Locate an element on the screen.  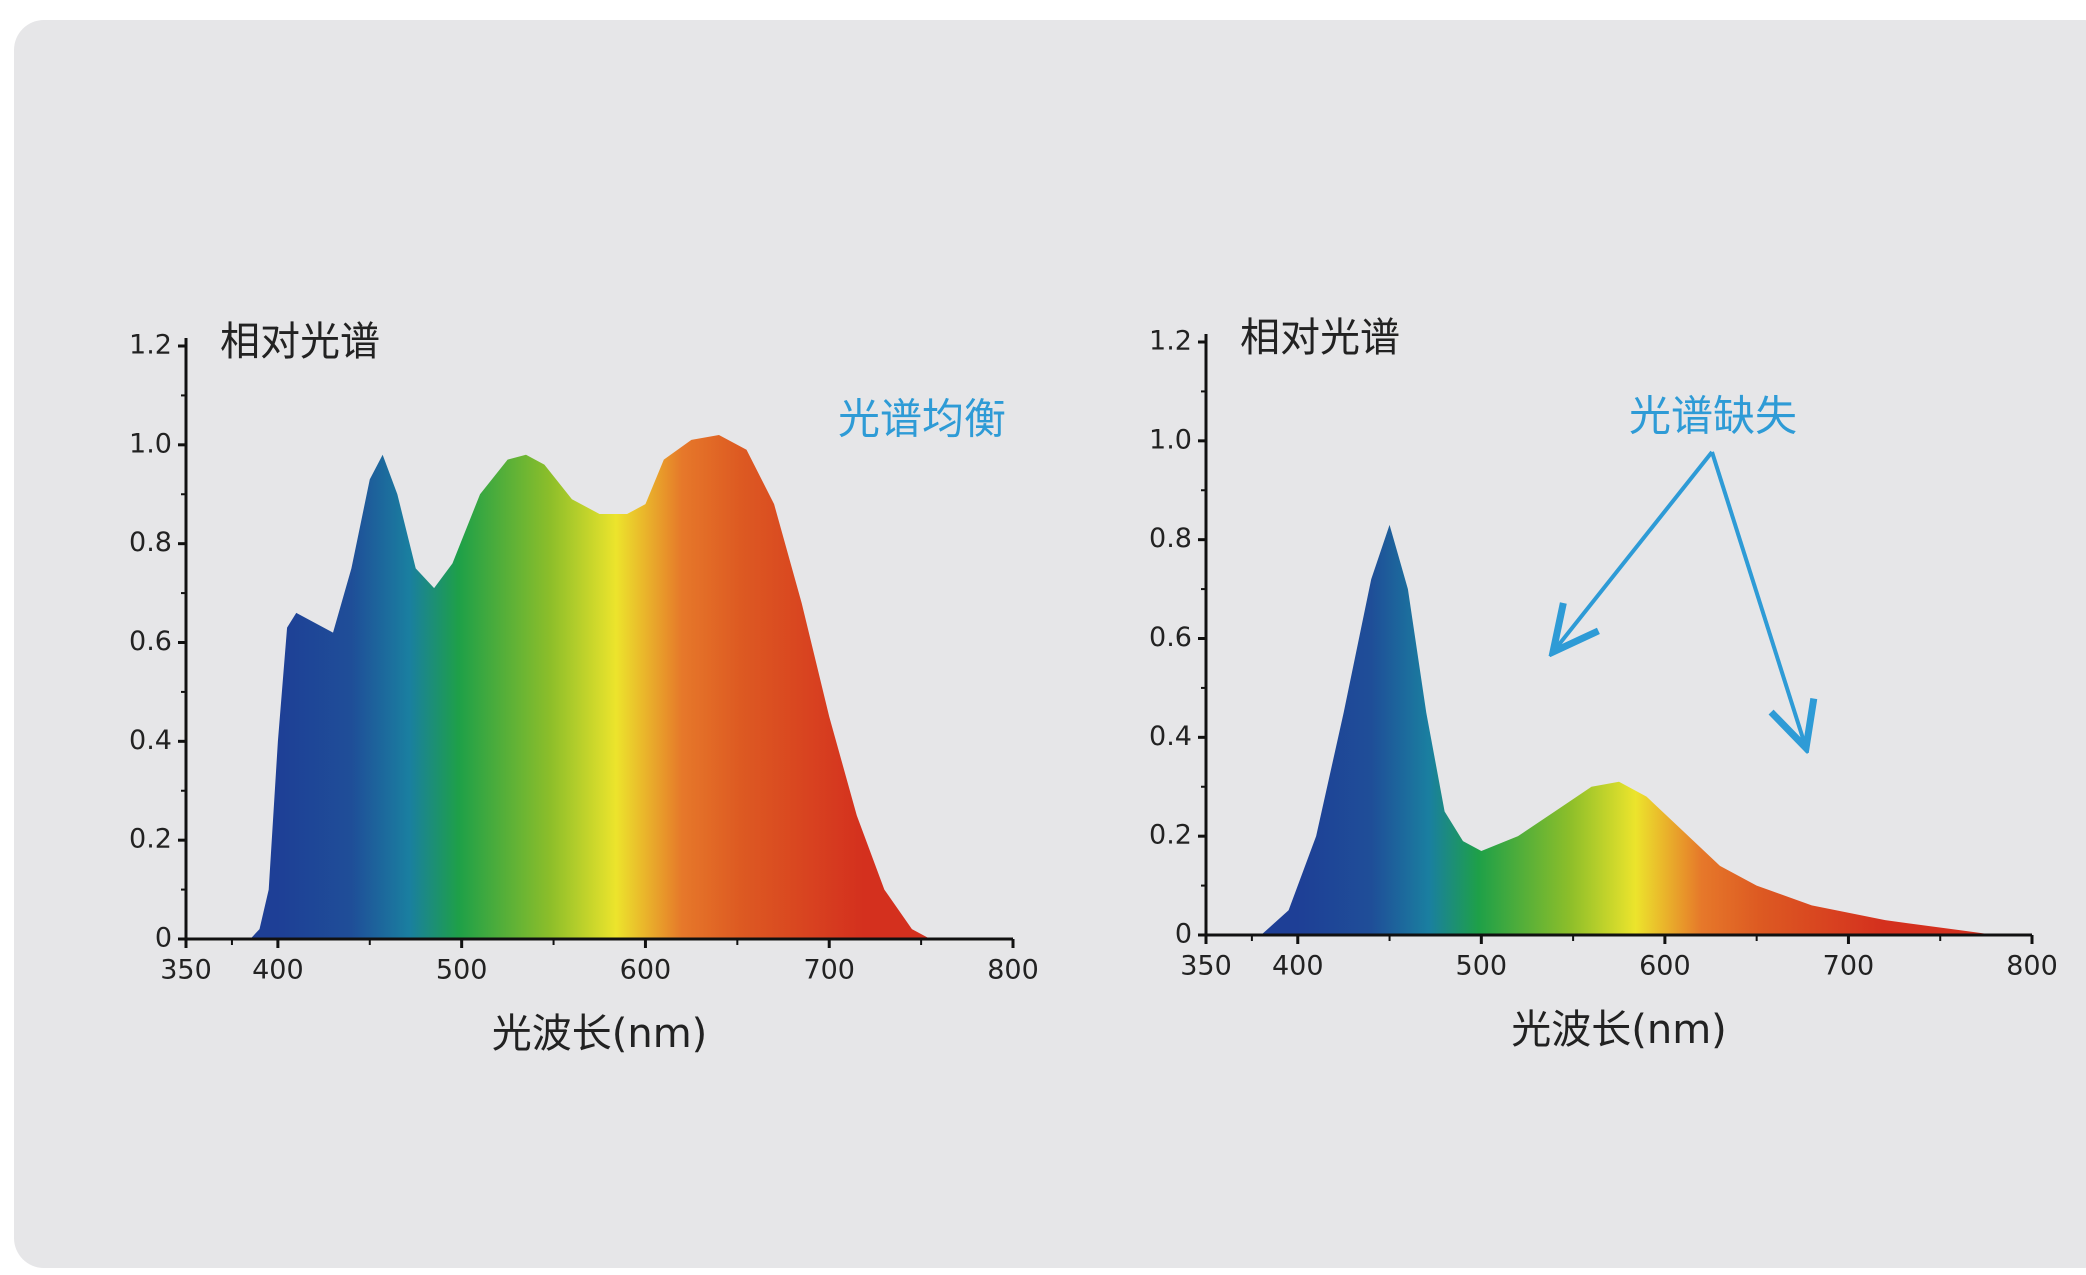
annotation: 光谱均衡 is located at coordinates (922, 419).